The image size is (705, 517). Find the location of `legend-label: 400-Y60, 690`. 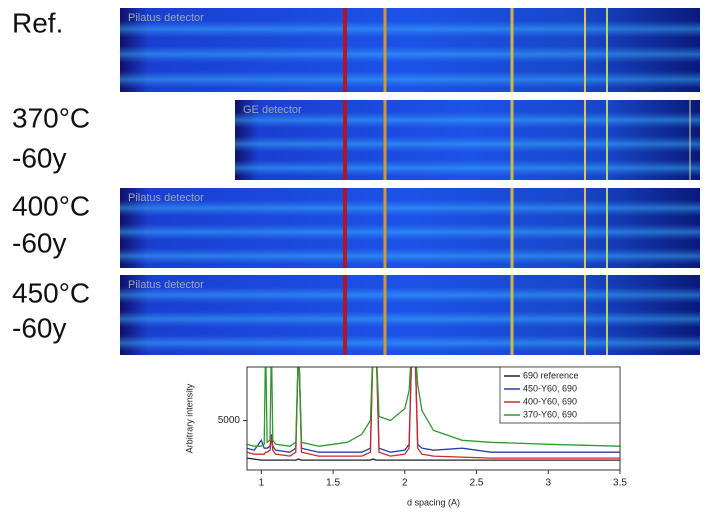

legend-label: 400-Y60, 690 is located at coordinates (550, 401).